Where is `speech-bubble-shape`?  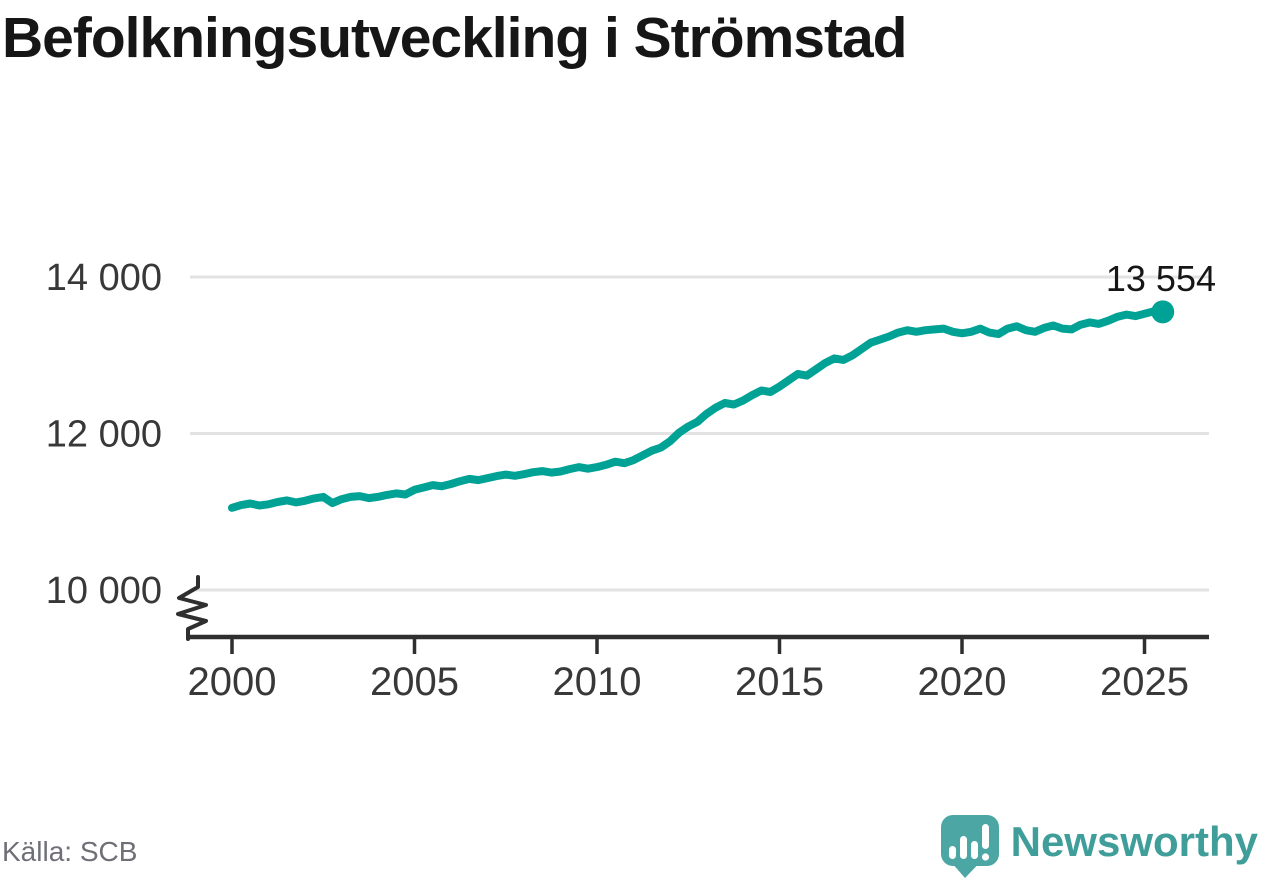 speech-bubble-shape is located at coordinates (969, 846).